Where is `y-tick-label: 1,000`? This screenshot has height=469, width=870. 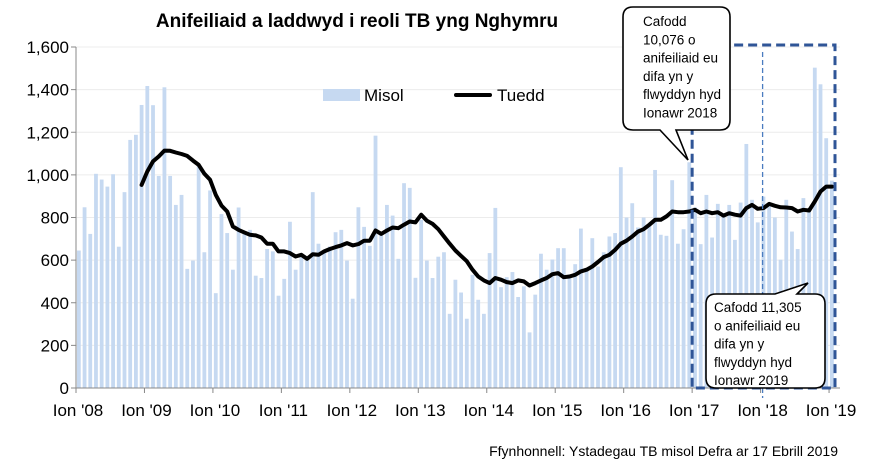
y-tick-label: 1,000 is located at coordinates (47, 175).